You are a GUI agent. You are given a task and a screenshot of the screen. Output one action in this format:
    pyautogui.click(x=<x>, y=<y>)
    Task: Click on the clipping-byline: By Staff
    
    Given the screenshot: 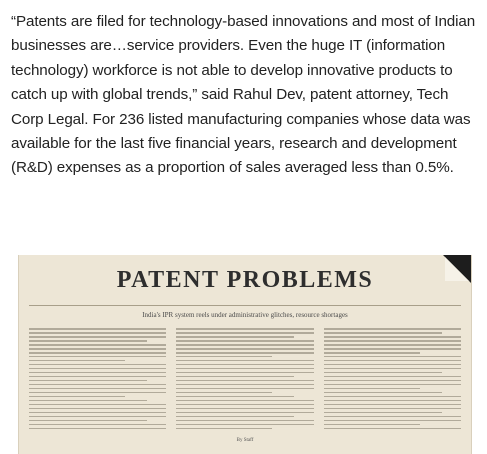 What is the action you would take?
    pyautogui.click(x=245, y=440)
    